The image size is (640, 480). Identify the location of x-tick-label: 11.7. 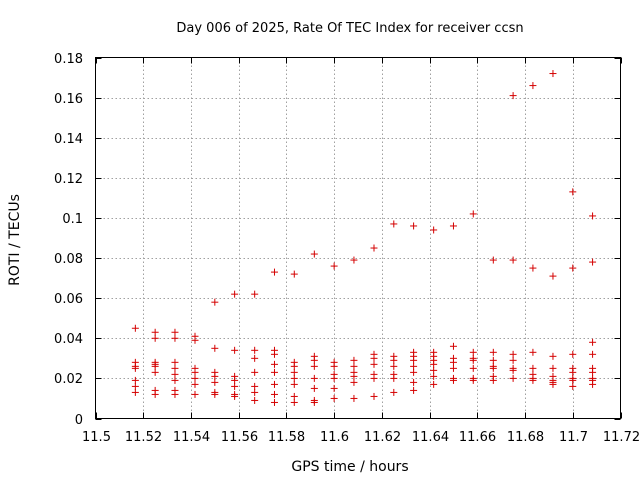
(573, 437).